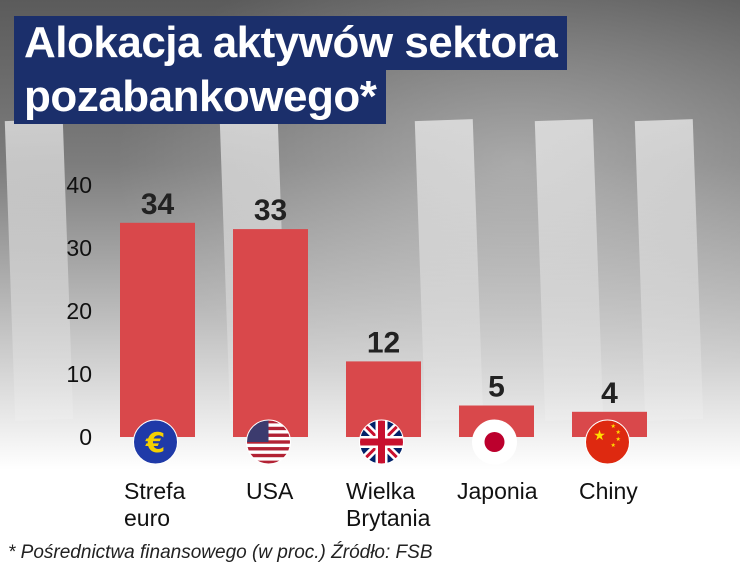 This screenshot has height=582, width=740. I want to click on category-label: Wielka Brytania, so click(388, 505).